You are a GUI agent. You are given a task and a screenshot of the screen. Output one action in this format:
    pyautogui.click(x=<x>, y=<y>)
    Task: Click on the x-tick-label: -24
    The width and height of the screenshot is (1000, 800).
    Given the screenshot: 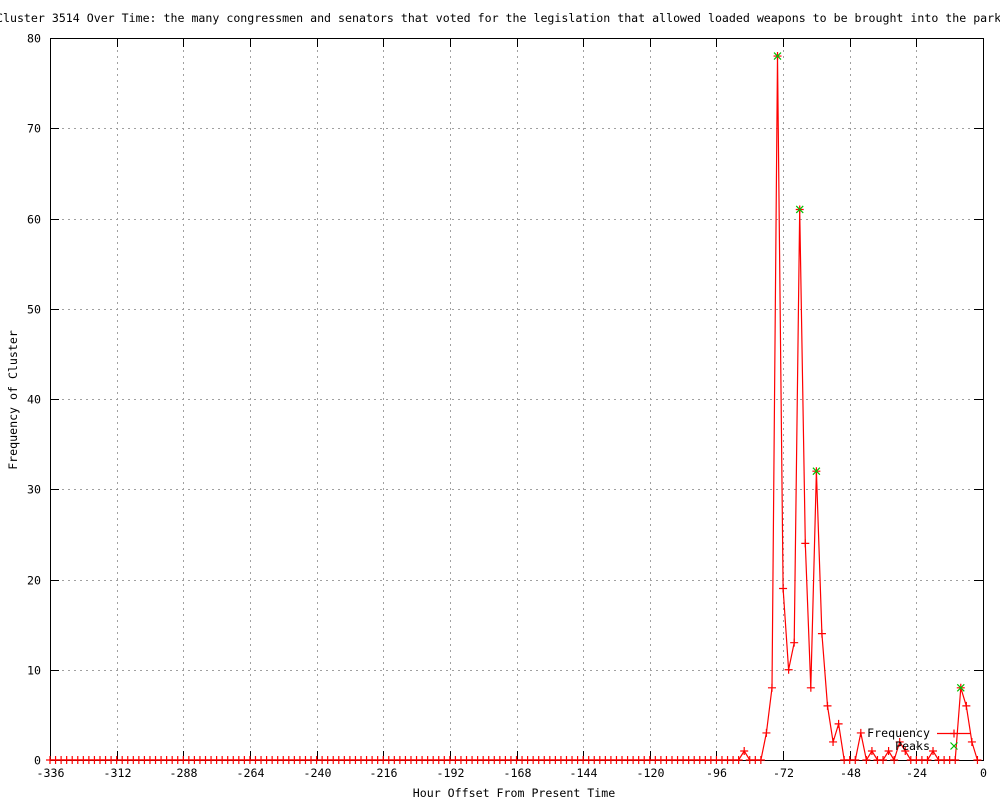 What is the action you would take?
    pyautogui.click(x=916, y=773)
    